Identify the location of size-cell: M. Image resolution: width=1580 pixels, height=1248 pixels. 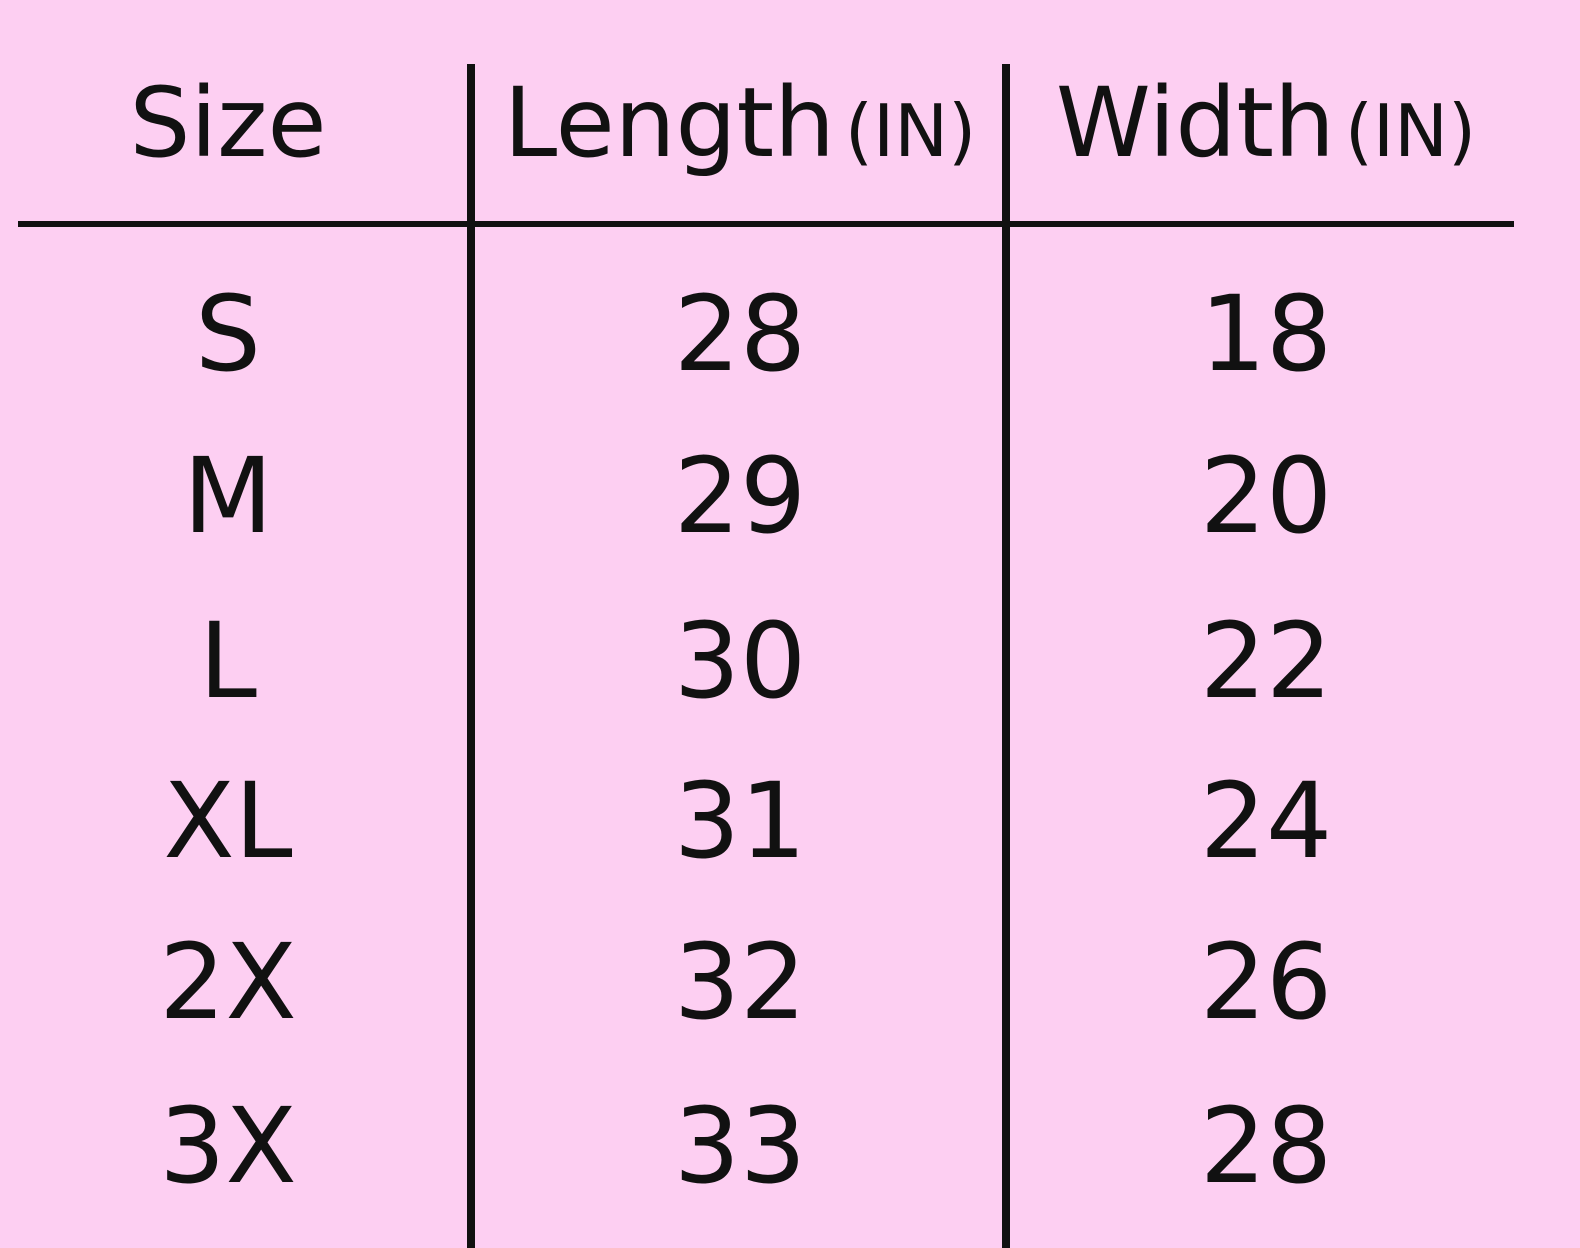
(228, 496).